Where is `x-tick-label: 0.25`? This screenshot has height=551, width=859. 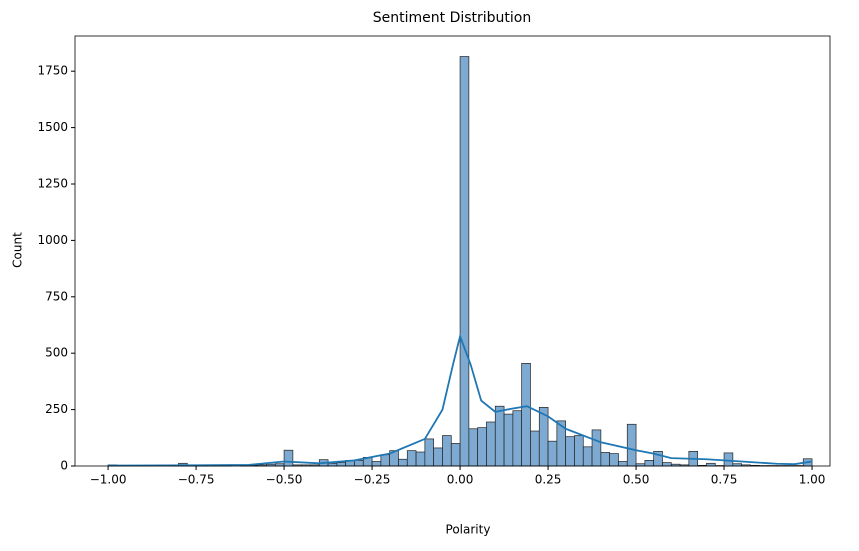
x-tick-label: 0.25 is located at coordinates (548, 480).